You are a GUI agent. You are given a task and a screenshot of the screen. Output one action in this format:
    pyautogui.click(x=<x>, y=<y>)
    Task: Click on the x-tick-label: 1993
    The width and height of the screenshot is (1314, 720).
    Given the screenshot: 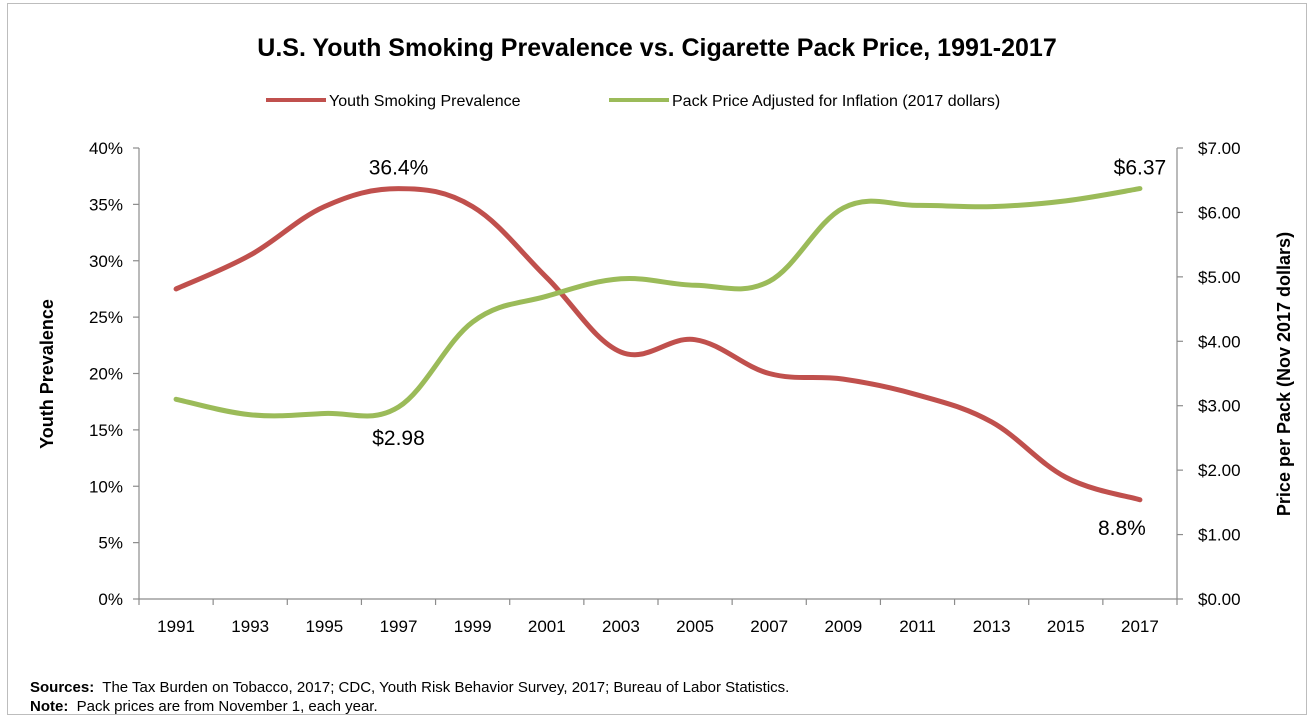 What is the action you would take?
    pyautogui.click(x=250, y=626)
    